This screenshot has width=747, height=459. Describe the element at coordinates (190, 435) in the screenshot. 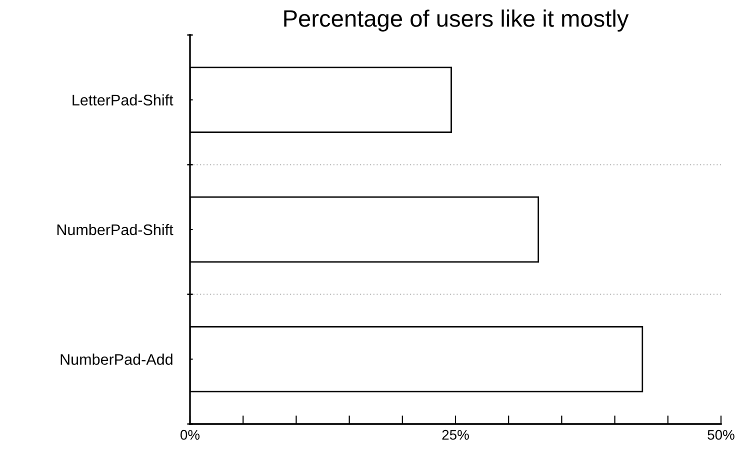

I see `x-tick-label: 0%` at that location.